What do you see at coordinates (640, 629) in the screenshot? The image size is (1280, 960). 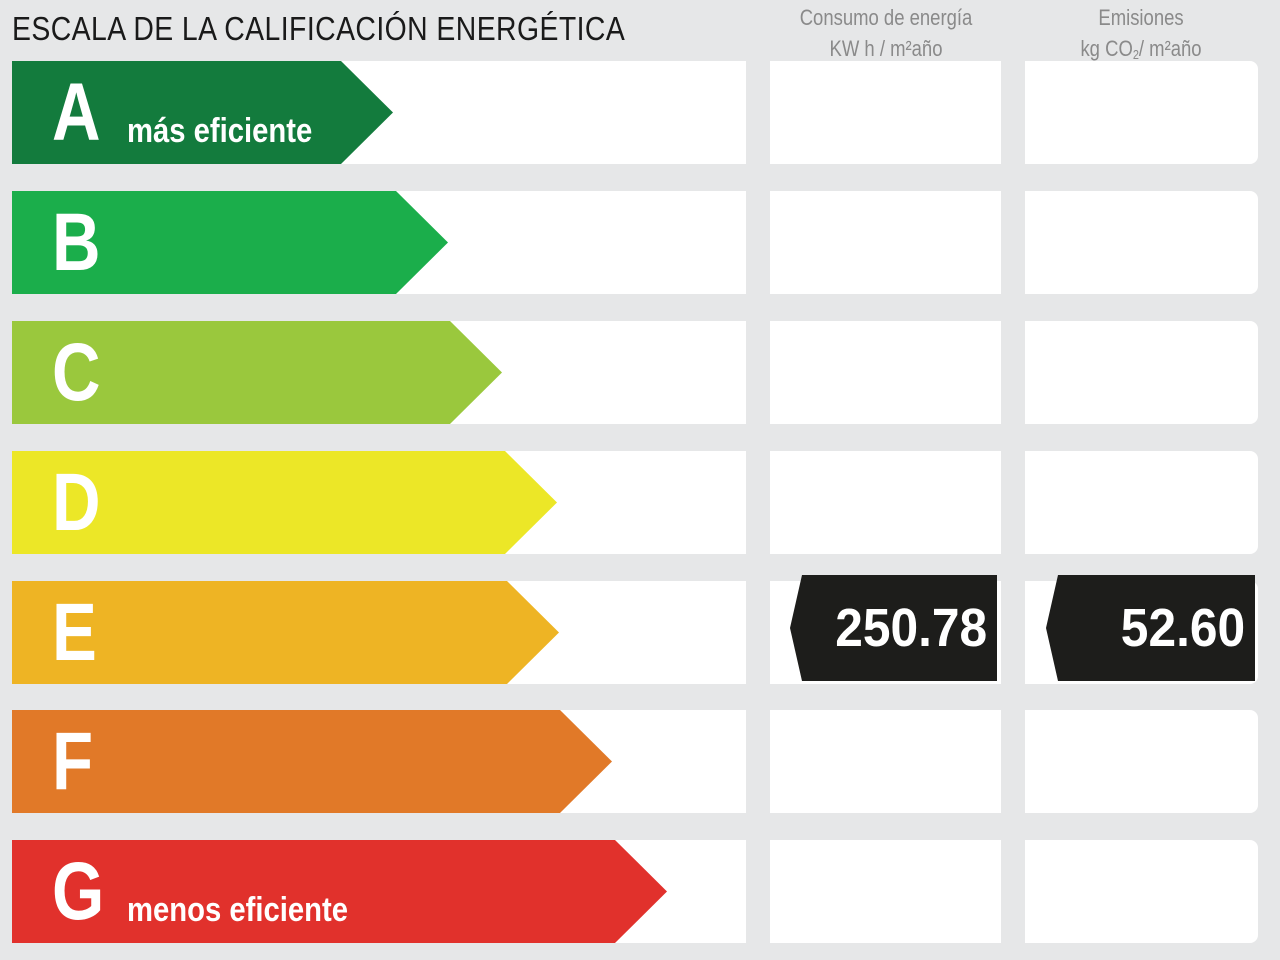 I see `class-row-e: E 250.78 52.60` at bounding box center [640, 629].